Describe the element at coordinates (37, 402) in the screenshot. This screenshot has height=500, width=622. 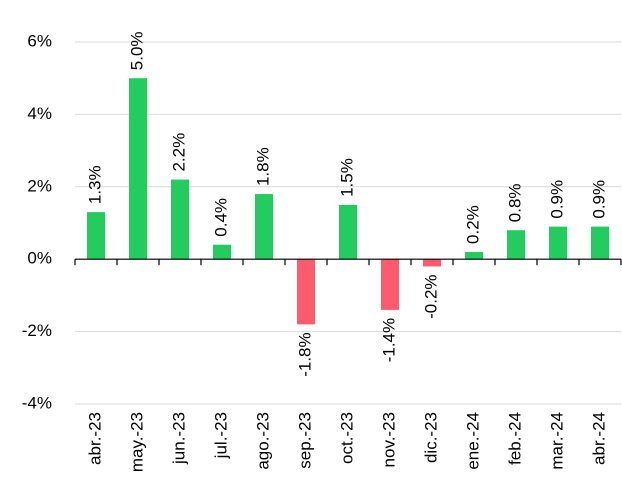
I see `y-tick-label: -4%` at that location.